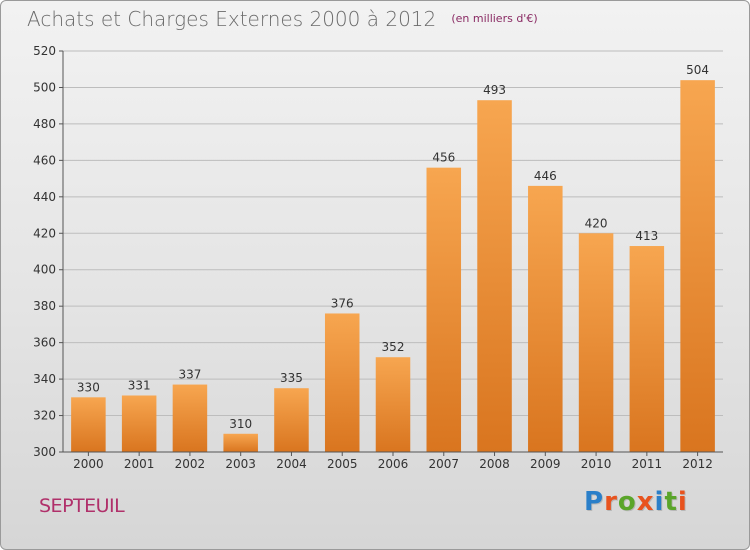  I want to click on y-tick-label: 380, so click(44, 306).